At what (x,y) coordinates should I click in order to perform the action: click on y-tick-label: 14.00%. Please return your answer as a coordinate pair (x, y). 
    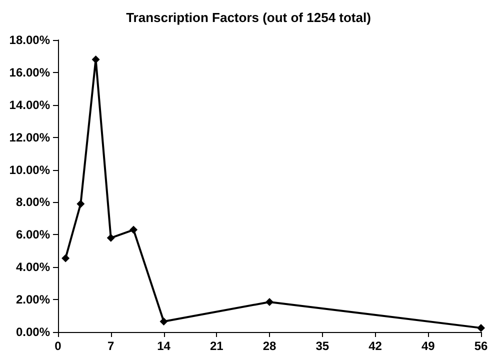
    Looking at the image, I should click on (29, 105).